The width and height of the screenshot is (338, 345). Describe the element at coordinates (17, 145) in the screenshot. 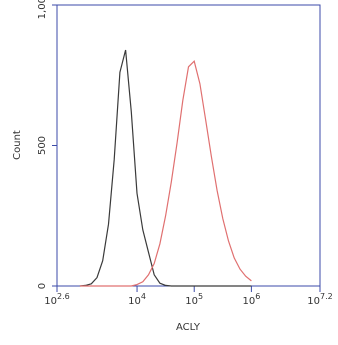

I see `y-axis-label: Count` at that location.